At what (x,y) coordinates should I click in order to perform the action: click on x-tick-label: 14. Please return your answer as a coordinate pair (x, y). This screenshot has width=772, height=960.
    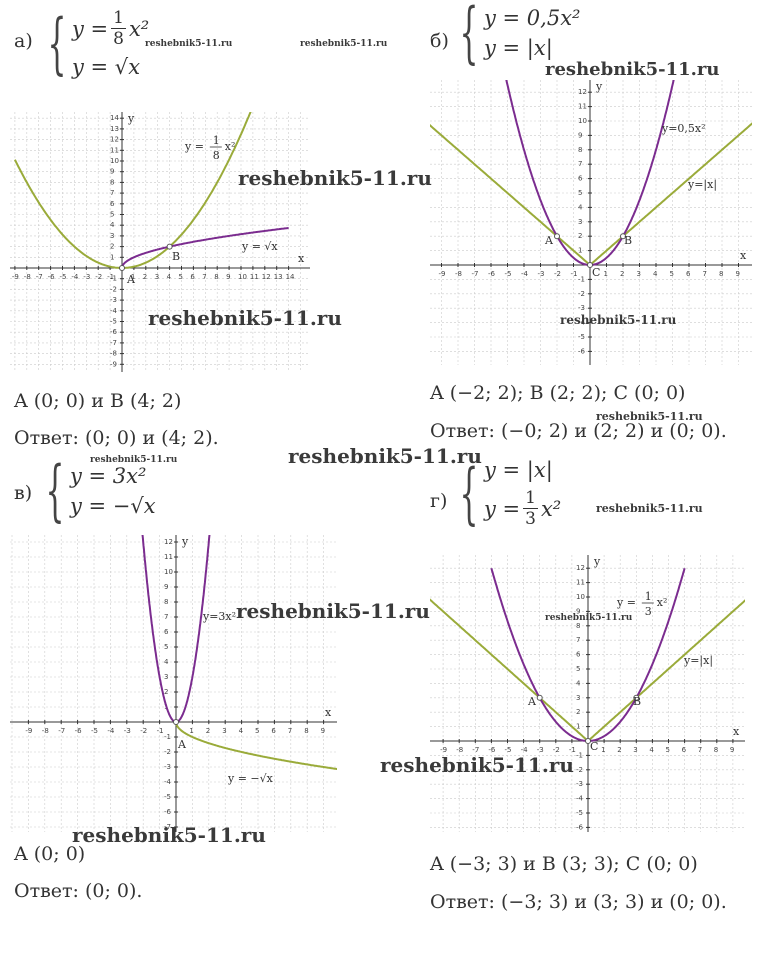
    Looking at the image, I should click on (290, 277).